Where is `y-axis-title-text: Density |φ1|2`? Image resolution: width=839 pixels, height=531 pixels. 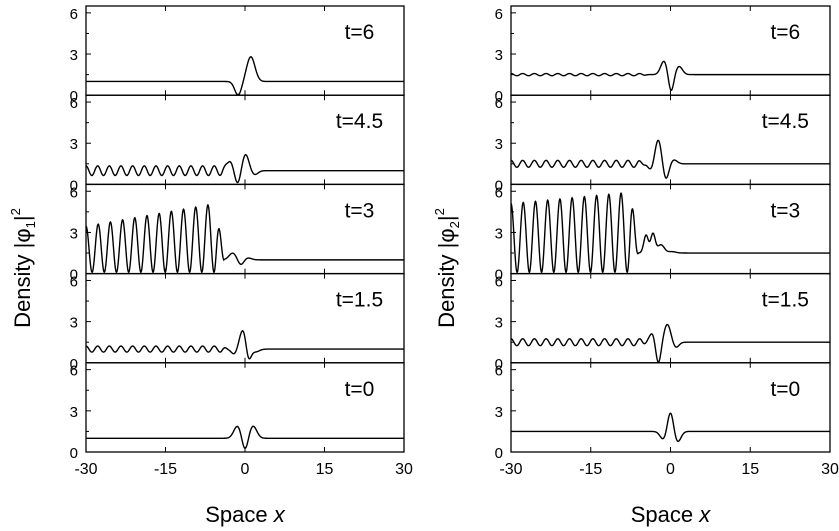 y-axis-title-text: Density |φ1|2 is located at coordinates (23, 268).